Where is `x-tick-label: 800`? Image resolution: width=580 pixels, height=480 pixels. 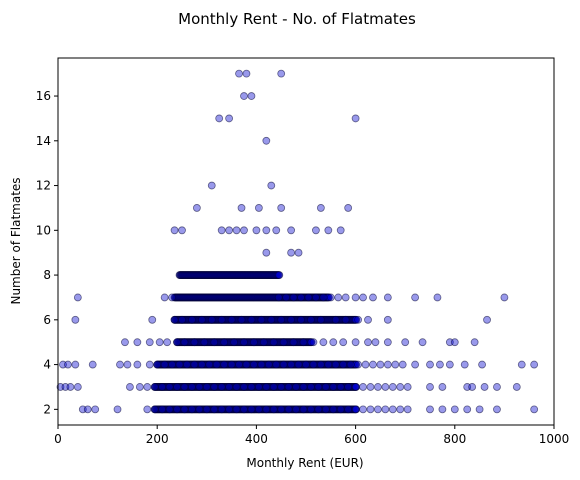
x-tick-label: 800 is located at coordinates (454, 439).